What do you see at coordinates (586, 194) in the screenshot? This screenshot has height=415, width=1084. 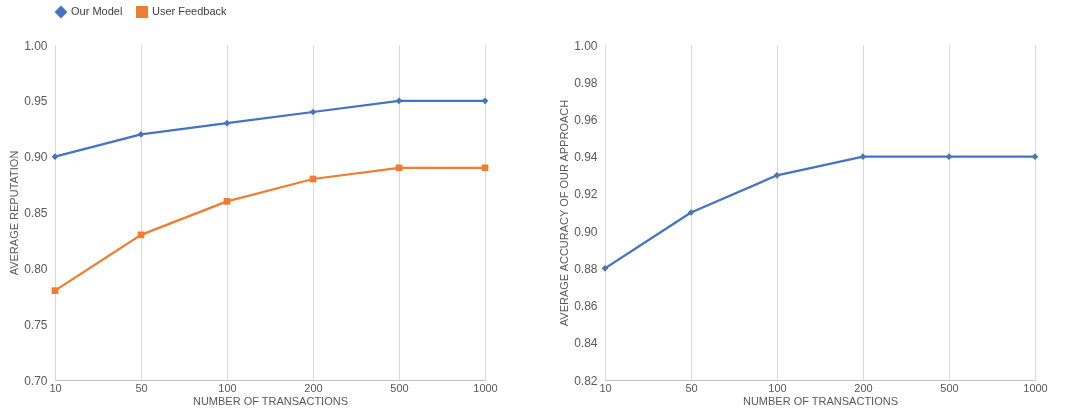 I see `y-tick-label: 0.92` at bounding box center [586, 194].